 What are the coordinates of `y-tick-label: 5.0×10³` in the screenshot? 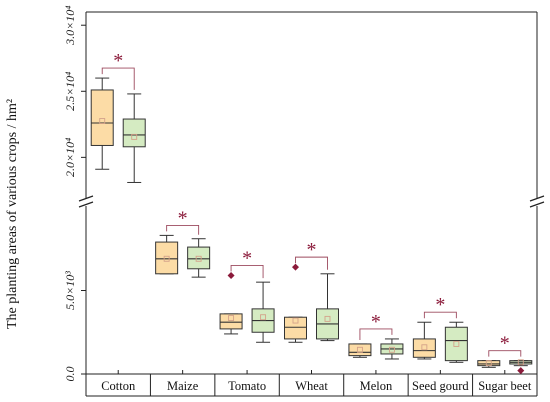 It's located at (70, 290).